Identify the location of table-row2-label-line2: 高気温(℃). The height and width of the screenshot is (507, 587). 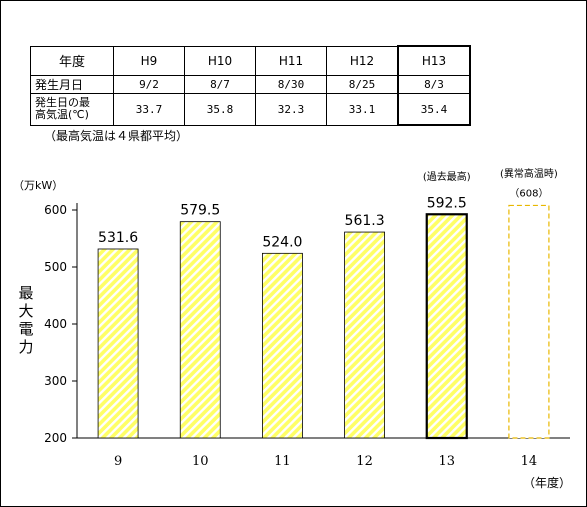
(62, 115).